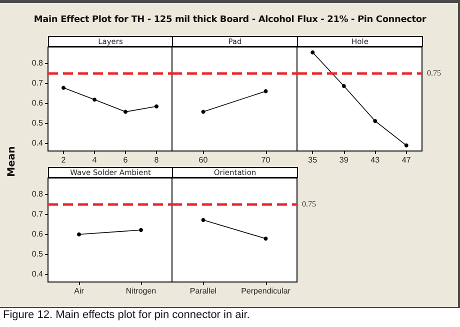  Describe the element at coordinates (157, 160) in the screenshot. I see `x-tick-label: 8` at that location.